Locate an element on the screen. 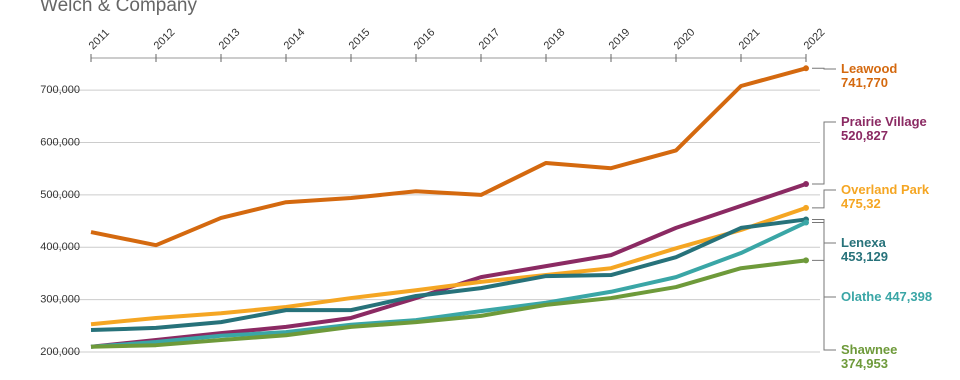 This screenshot has height=380, width=960. legend-entry: Overland Park is located at coordinates (885, 189).